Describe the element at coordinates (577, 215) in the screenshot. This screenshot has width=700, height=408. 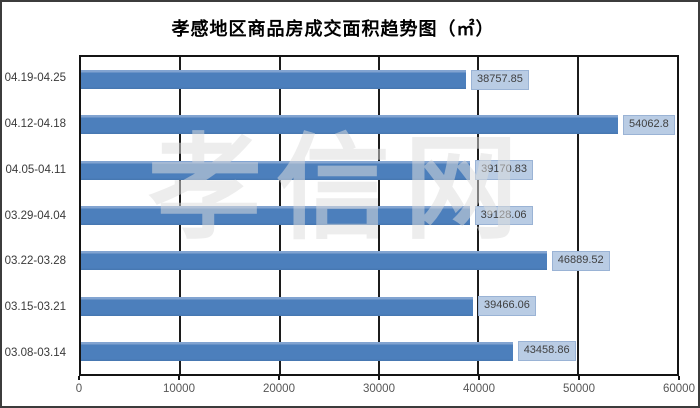
I see `gridline` at that location.